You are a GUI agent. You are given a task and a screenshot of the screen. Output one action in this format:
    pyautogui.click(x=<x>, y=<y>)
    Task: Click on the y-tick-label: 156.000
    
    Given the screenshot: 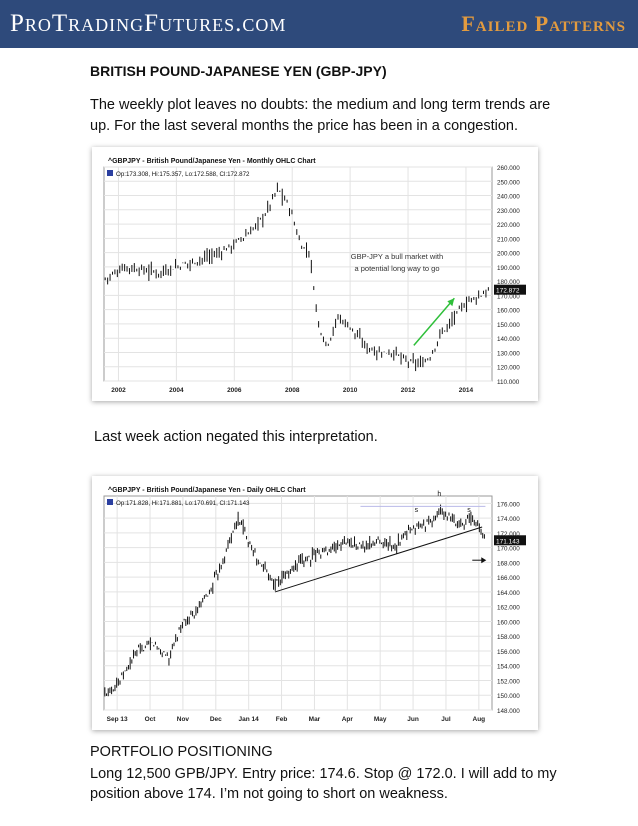 What is the action you would take?
    pyautogui.click(x=508, y=652)
    